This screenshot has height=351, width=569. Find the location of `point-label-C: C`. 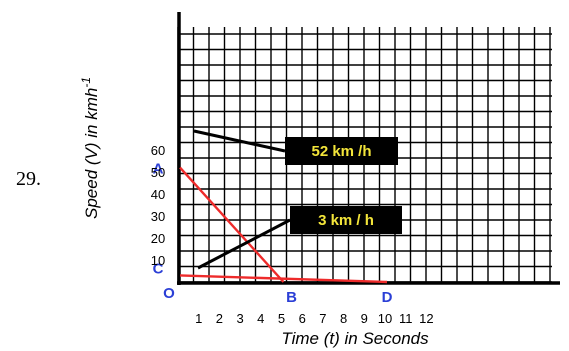

point-label-C: C is located at coordinates (158, 268).